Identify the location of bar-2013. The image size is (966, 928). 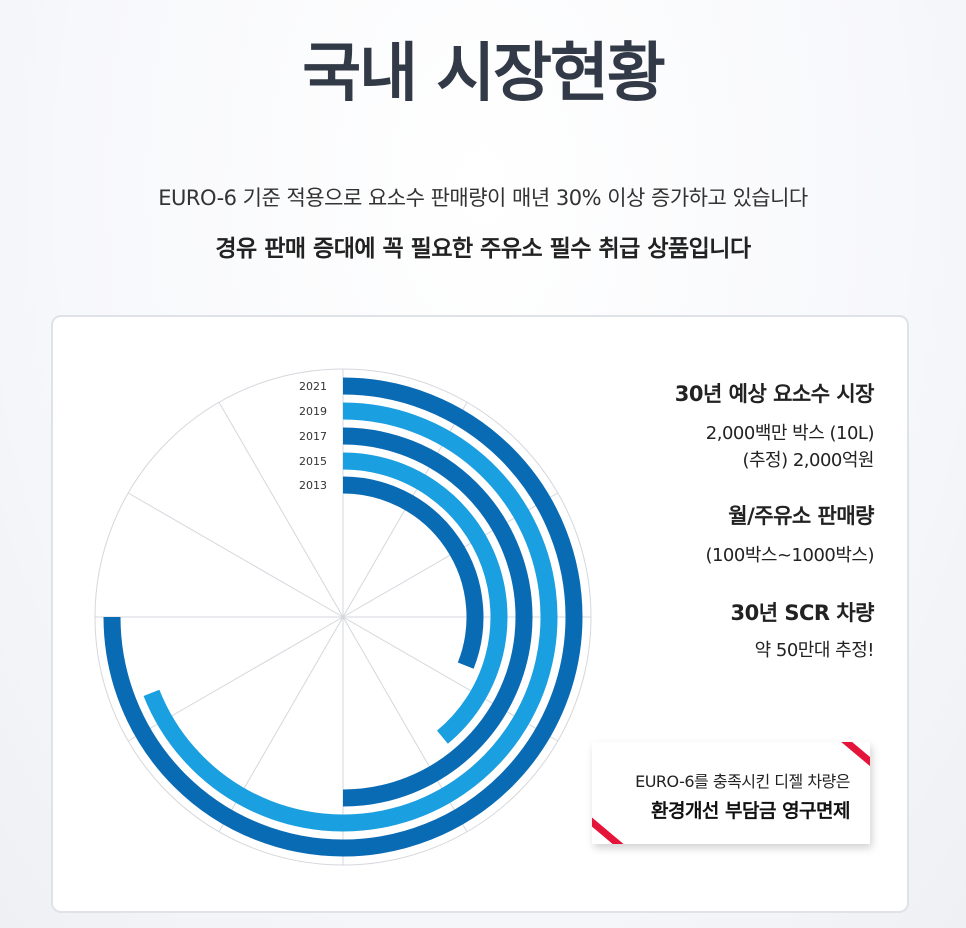
(413, 572).